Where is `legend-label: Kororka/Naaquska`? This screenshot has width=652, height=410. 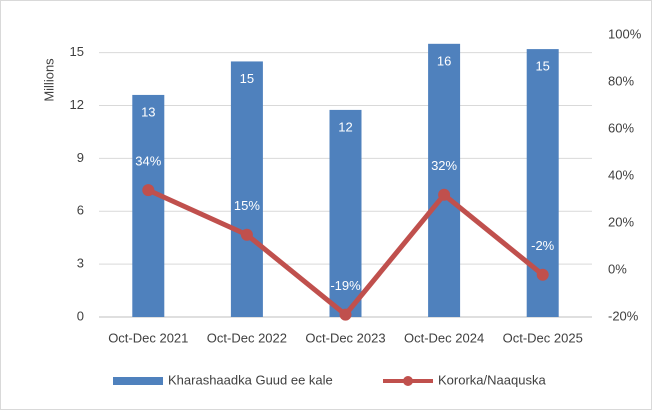 legend-label: Kororka/Naaquska is located at coordinates (492, 379).